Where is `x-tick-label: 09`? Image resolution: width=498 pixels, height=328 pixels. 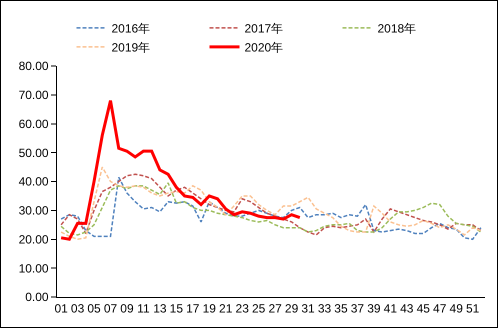 x-tick-label: 09 is located at coordinates (127, 308).